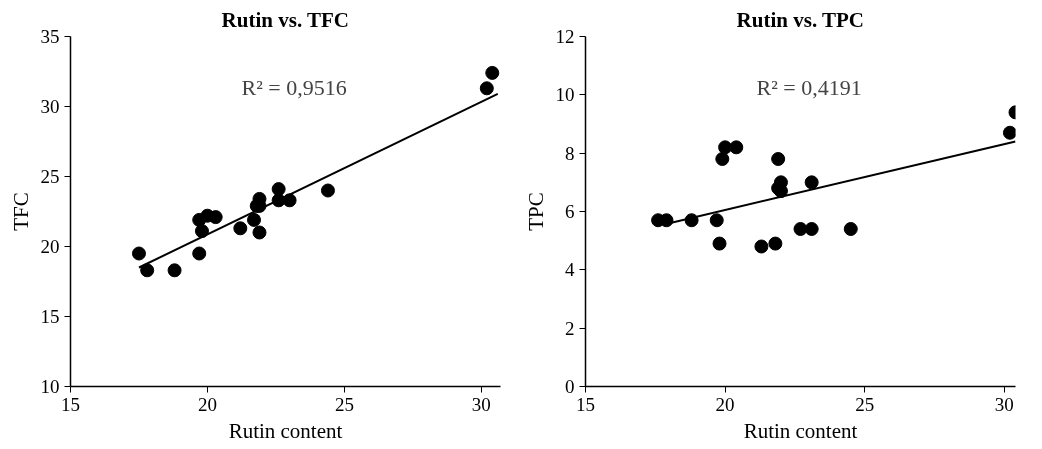 Image resolution: width=1042 pixels, height=449 pixels. I want to click on y-tick-label: 25, so click(50, 176).